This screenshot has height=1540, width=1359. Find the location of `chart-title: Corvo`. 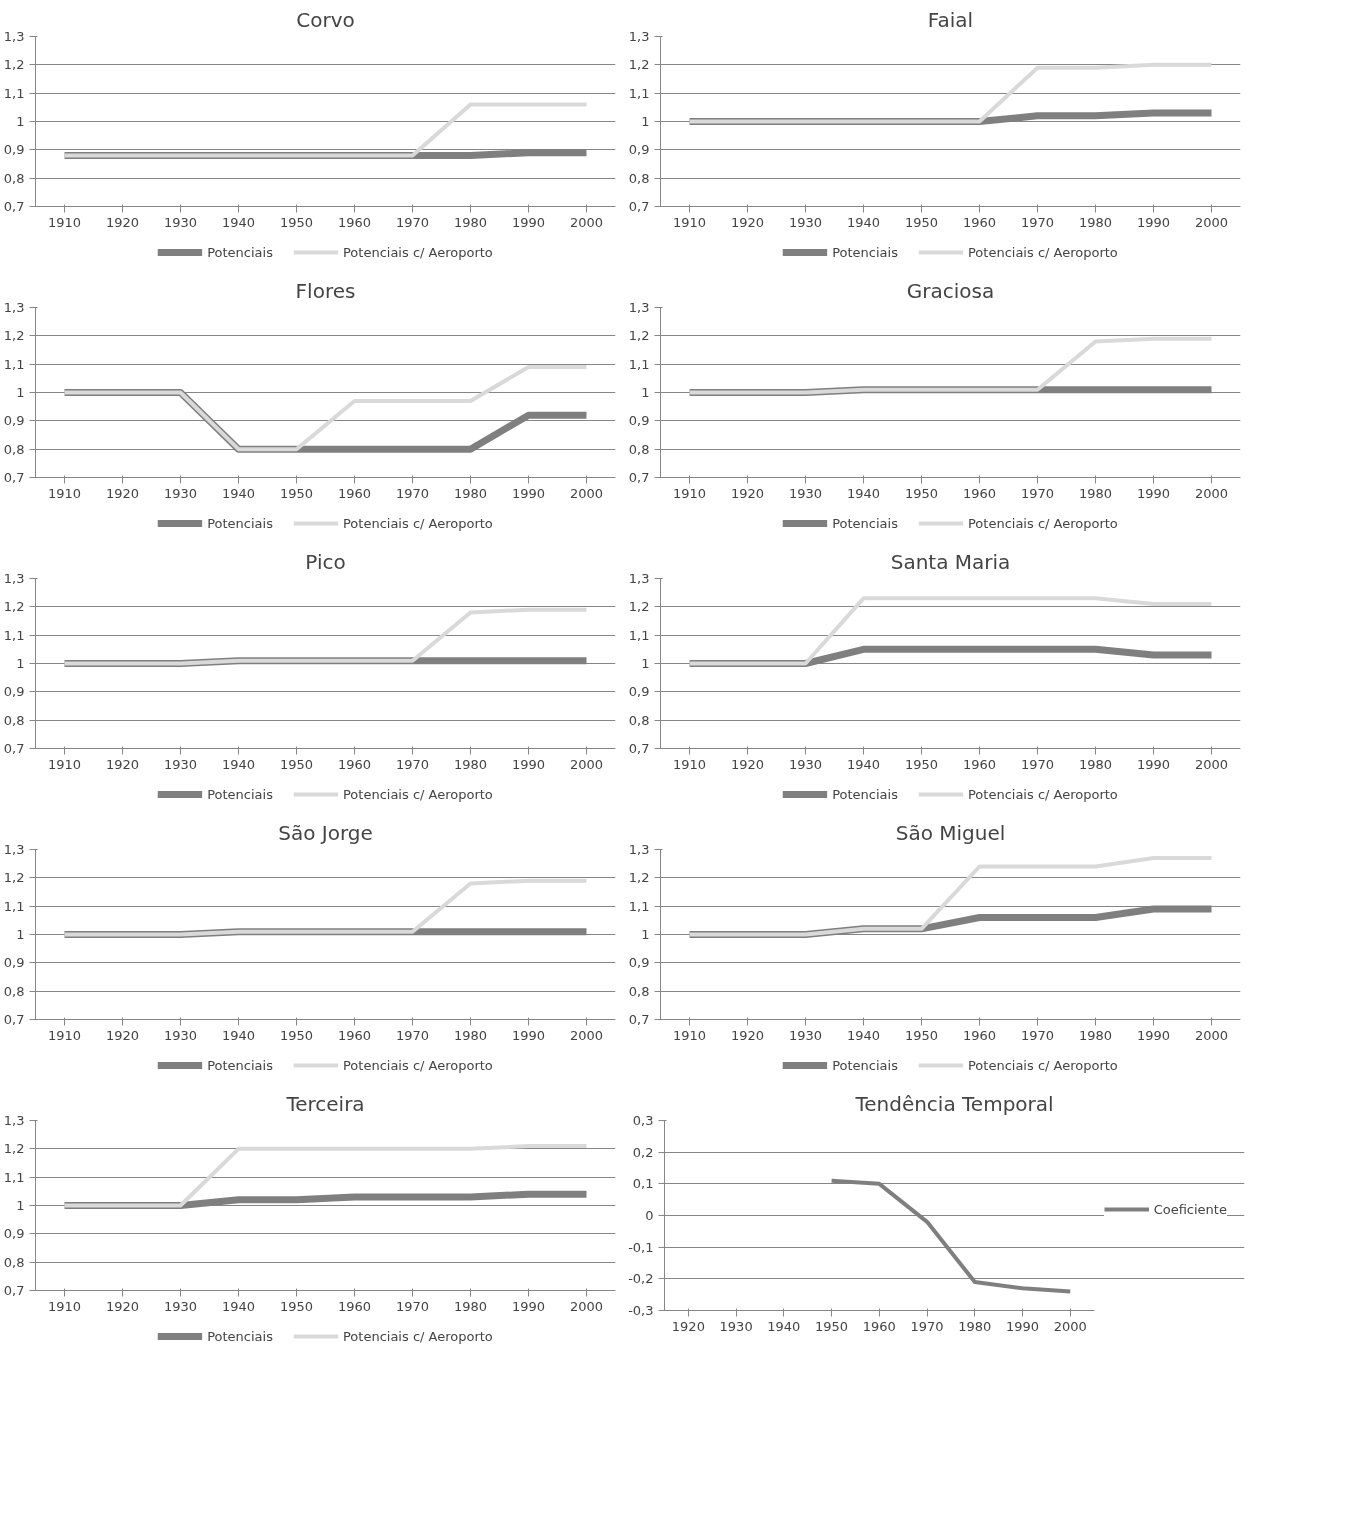

chart-title: Corvo is located at coordinates (325, 19).